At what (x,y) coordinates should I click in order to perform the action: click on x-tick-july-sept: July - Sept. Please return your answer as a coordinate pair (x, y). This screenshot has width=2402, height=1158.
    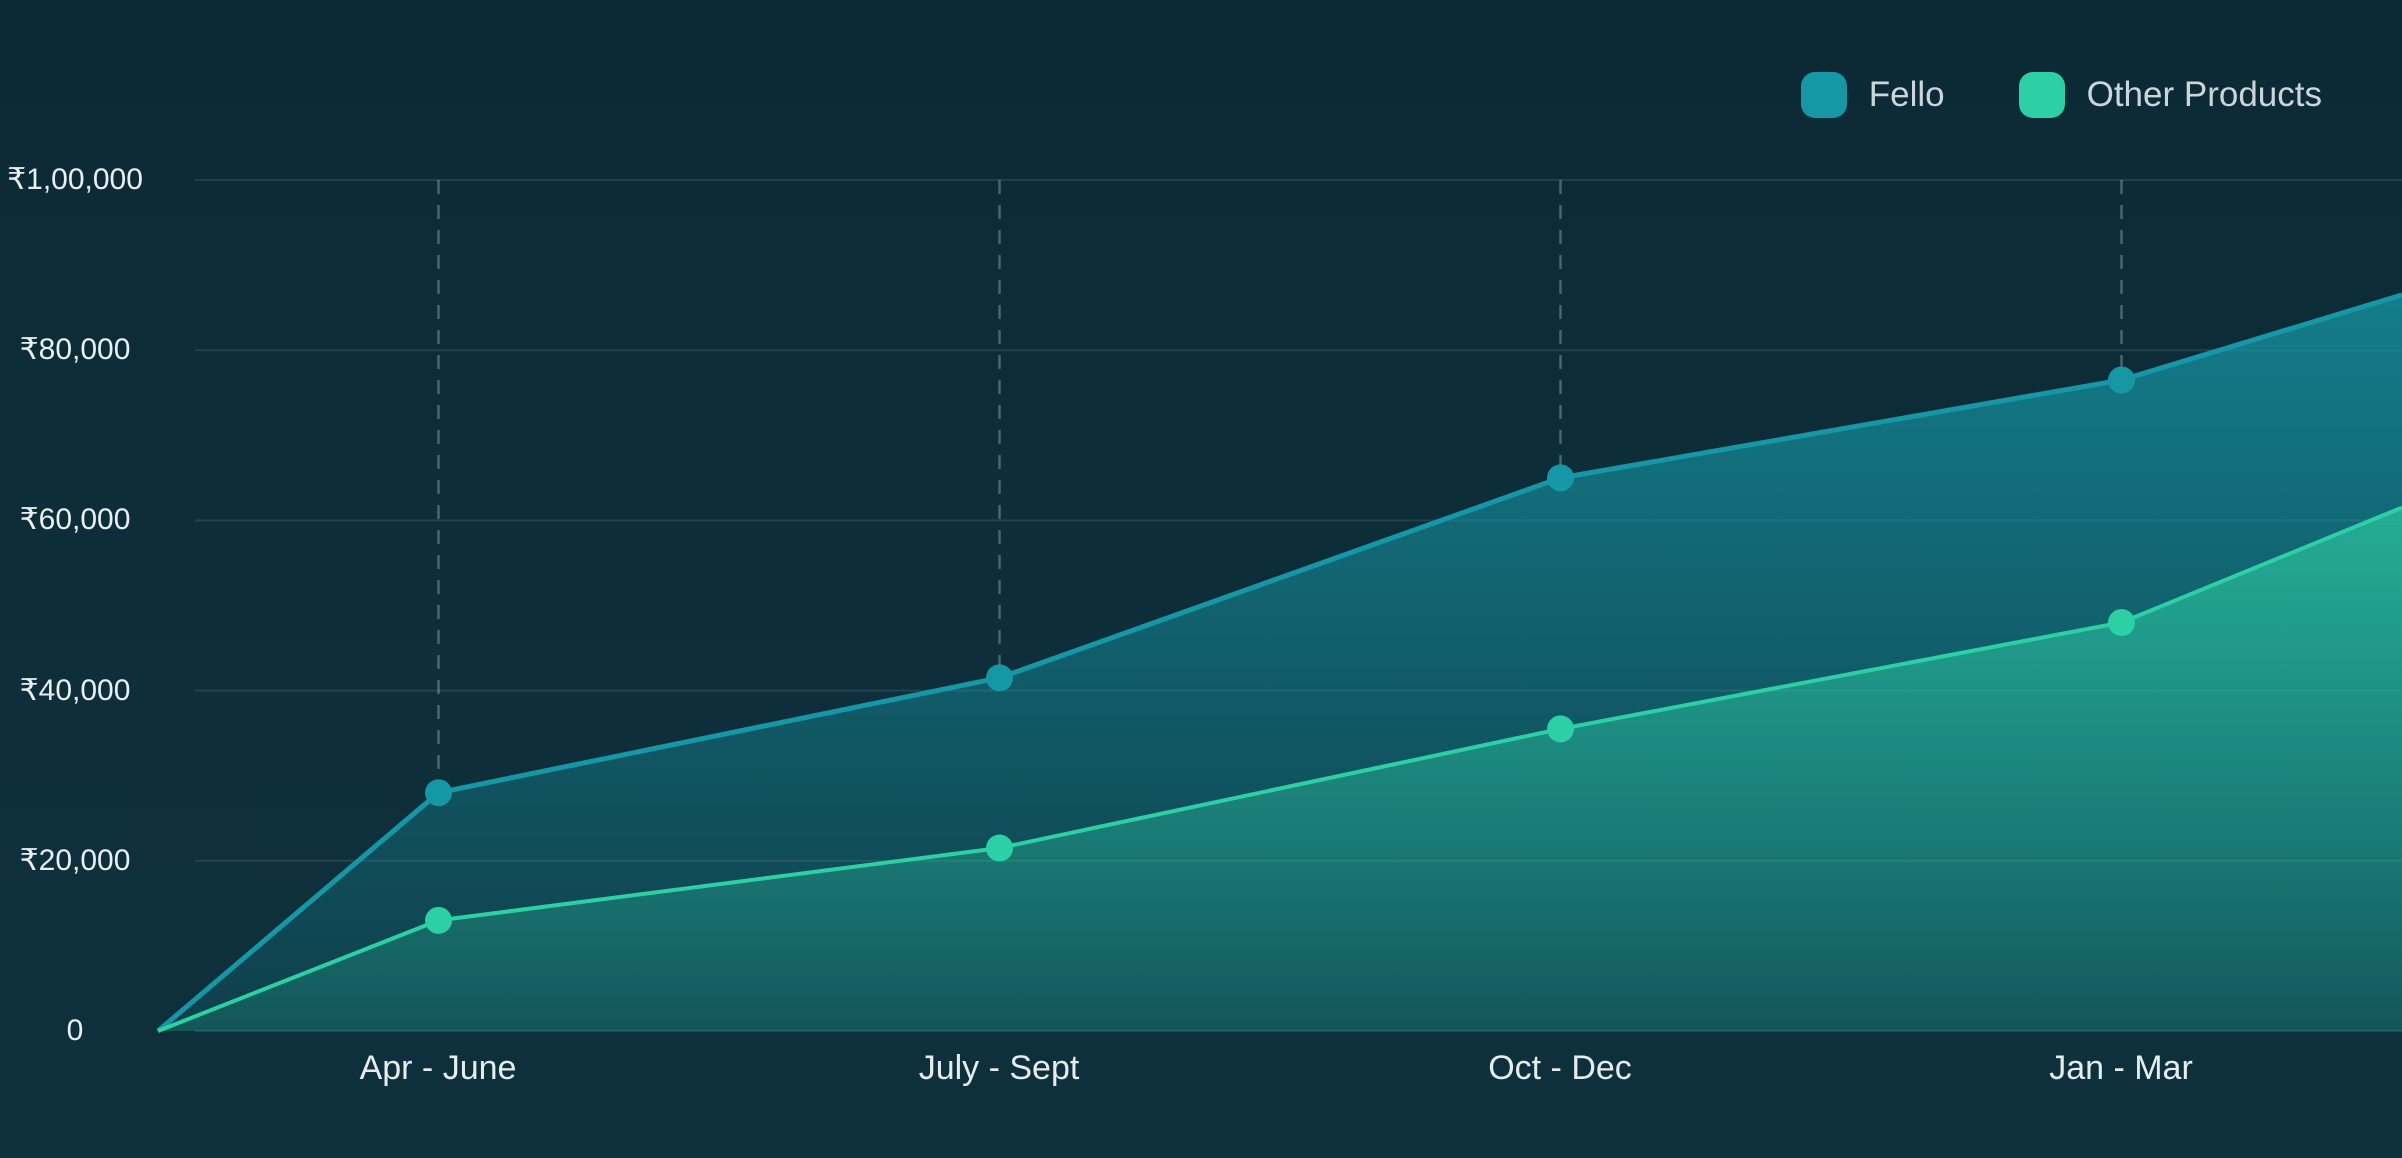
    Looking at the image, I should click on (999, 1068).